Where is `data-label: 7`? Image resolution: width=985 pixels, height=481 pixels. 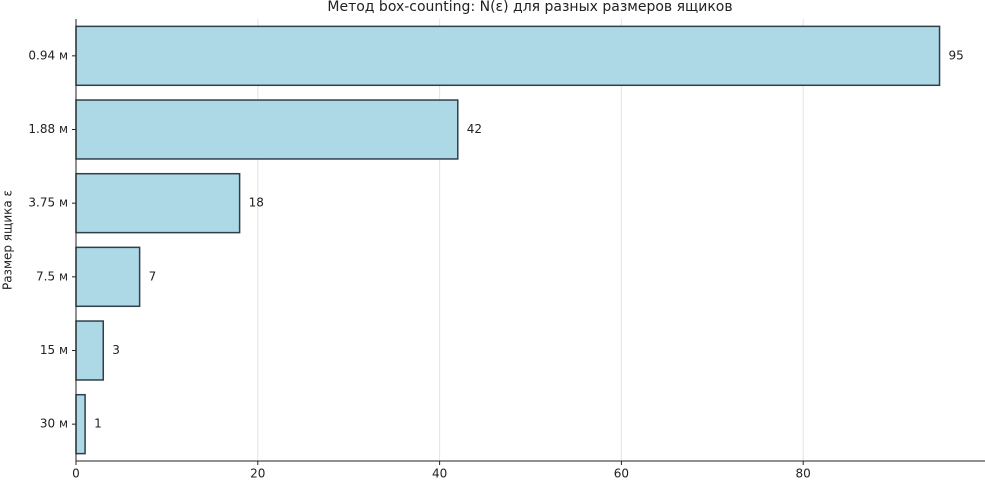
data-label: 7 is located at coordinates (153, 276).